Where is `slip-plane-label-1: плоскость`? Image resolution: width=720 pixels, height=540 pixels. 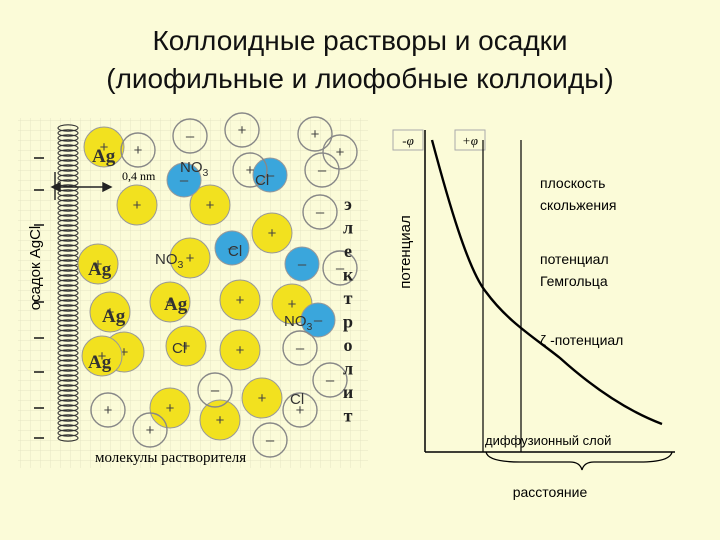
slip-plane-label-1: плоскость is located at coordinates (572, 183).